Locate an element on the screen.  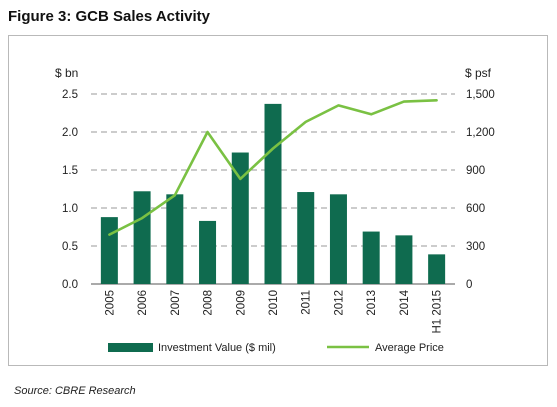
legend-label-line: Average Price is located at coordinates (409, 348).